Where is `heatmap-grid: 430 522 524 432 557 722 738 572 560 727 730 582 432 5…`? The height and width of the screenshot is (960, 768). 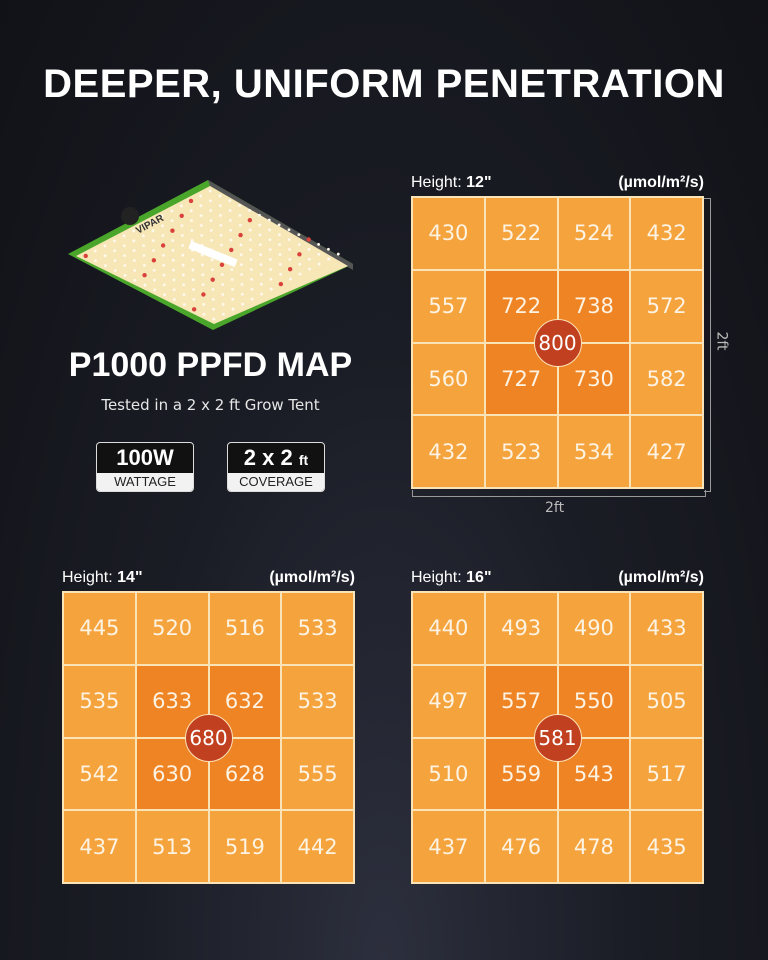 heatmap-grid: 430 522 524 432 557 722 738 572 560 727 730 582 432 5… is located at coordinates (557, 342).